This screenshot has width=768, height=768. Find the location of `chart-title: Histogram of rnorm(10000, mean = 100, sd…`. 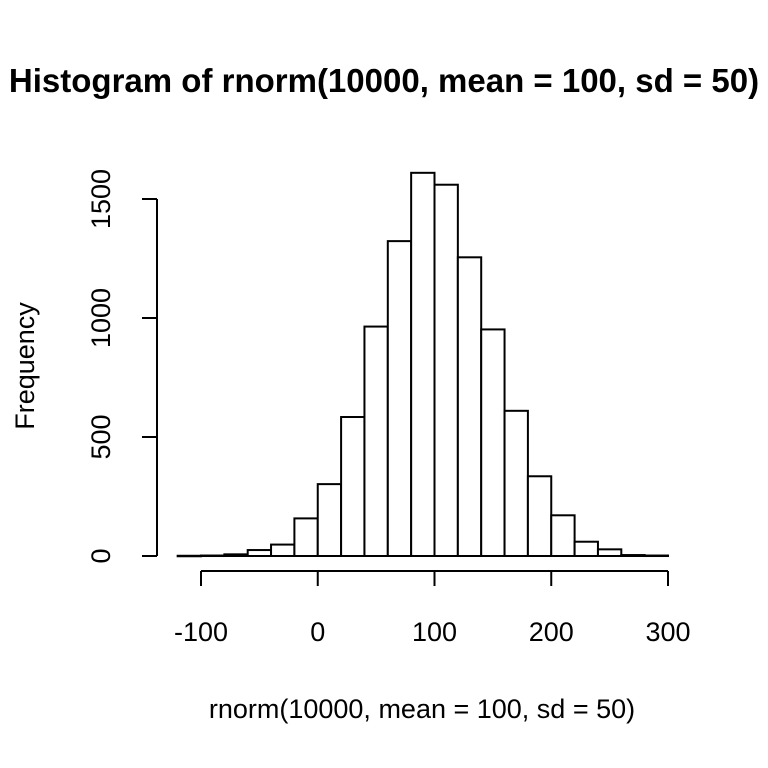

chart-title: Histogram of rnorm(10000, mean = 100, sd… is located at coordinates (384, 80).